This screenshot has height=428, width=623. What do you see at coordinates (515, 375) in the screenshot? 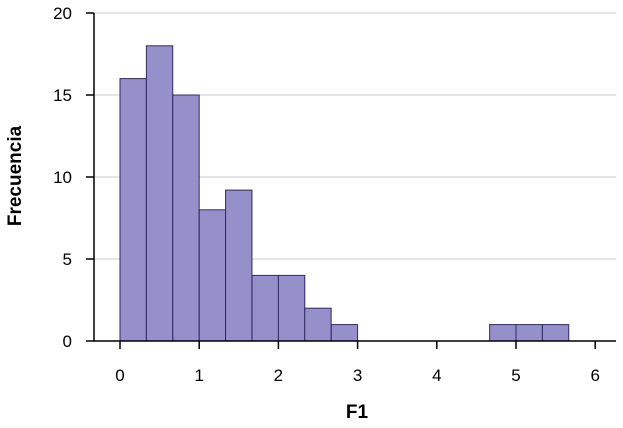
I see `x-tick-label: 5` at bounding box center [515, 375].